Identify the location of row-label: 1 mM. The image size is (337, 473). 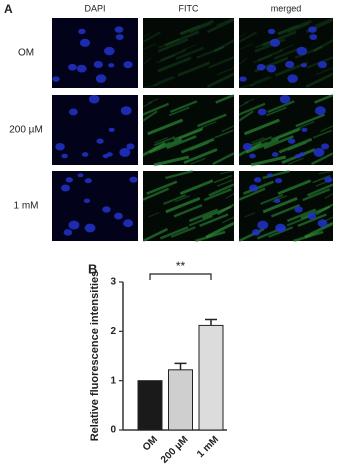
(26, 206).